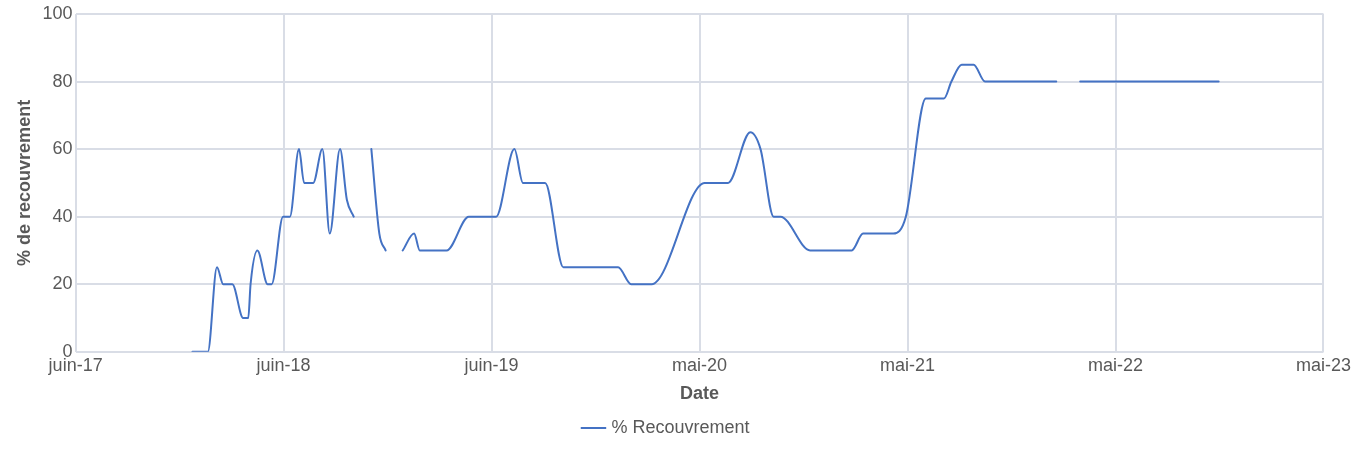 This screenshot has height=451, width=1354. I want to click on x-tick-label: juin-18, so click(283, 364).